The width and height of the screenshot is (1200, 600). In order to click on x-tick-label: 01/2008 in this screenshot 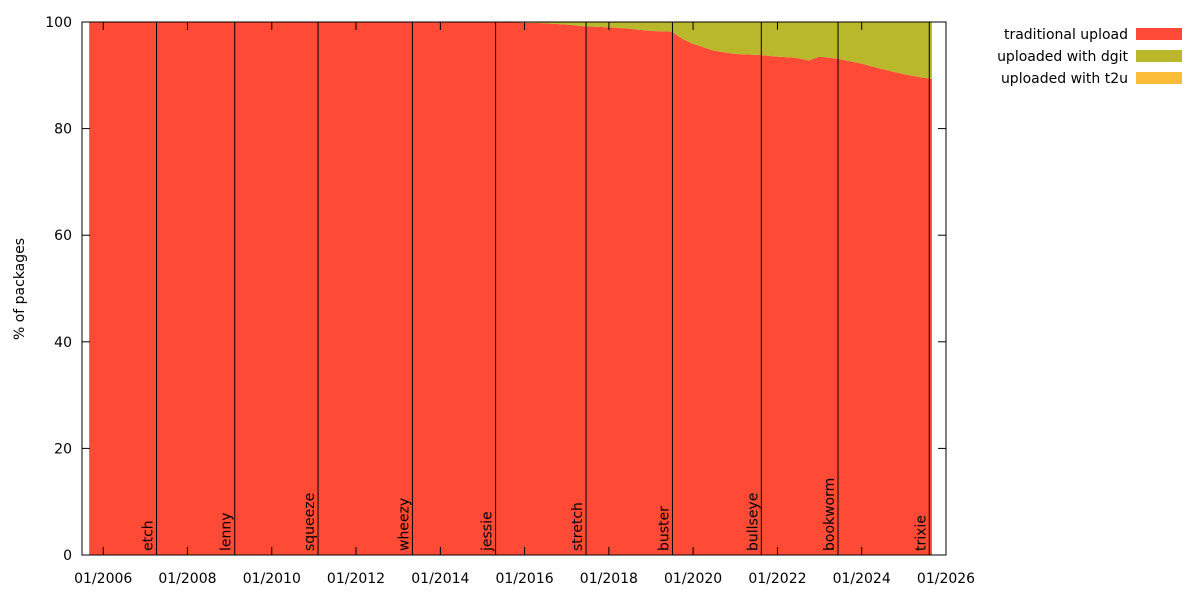, I will do `click(187, 579)`.